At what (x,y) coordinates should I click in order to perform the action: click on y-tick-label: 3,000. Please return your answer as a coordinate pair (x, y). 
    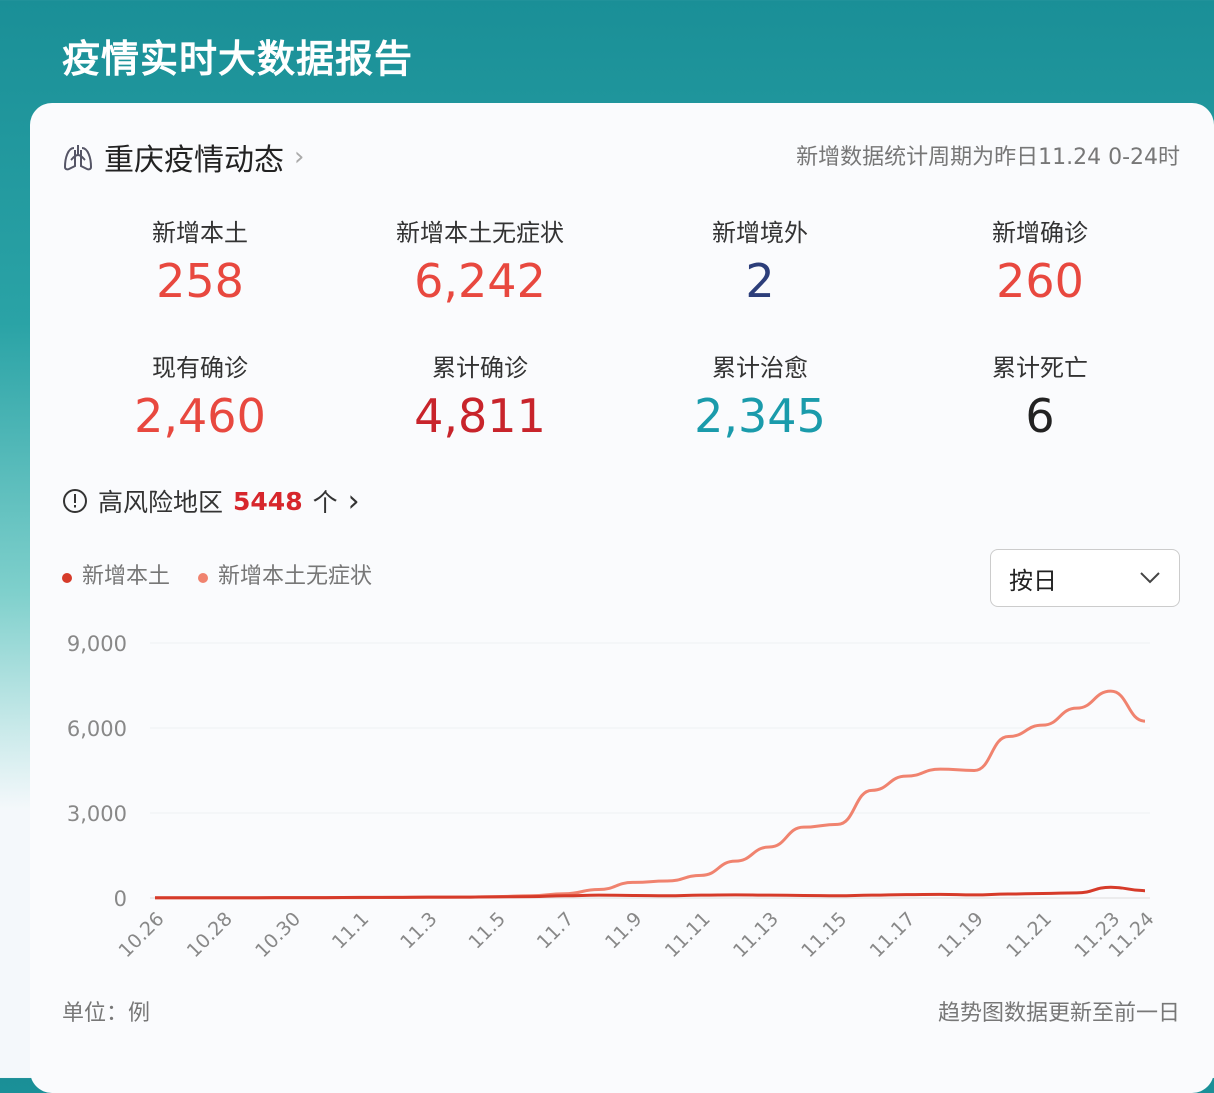
    Looking at the image, I should click on (97, 814).